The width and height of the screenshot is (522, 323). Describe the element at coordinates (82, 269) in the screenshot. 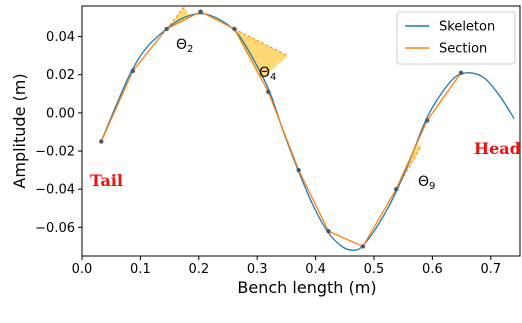

I see `x-tick-label: 0.0` at that location.